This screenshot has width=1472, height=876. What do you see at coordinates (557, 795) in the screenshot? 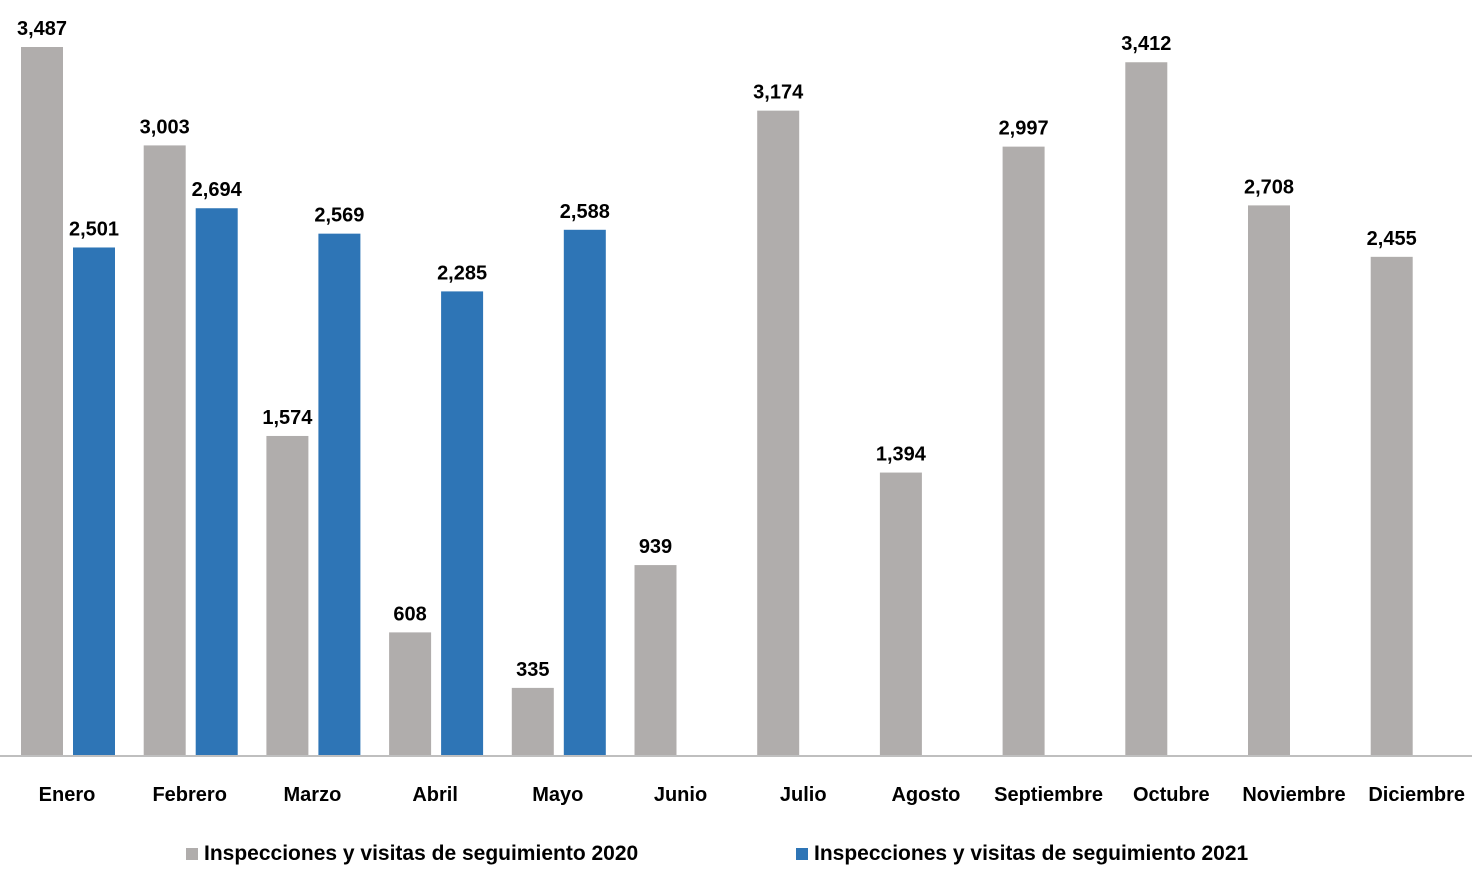
I see `x-tick-mayo: Mayo` at bounding box center [557, 795].